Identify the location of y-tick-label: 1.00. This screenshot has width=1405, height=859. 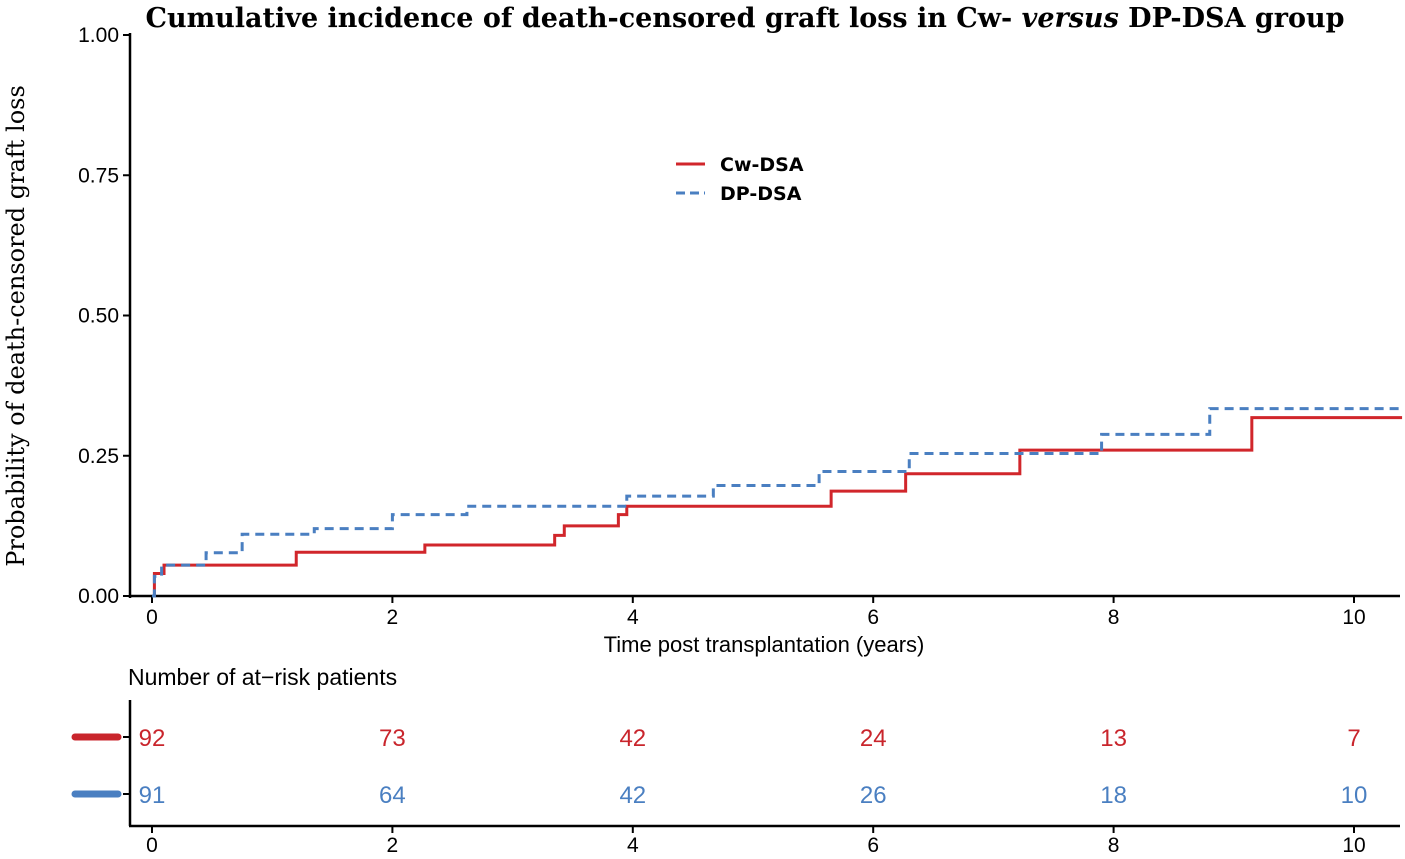
(98, 35).